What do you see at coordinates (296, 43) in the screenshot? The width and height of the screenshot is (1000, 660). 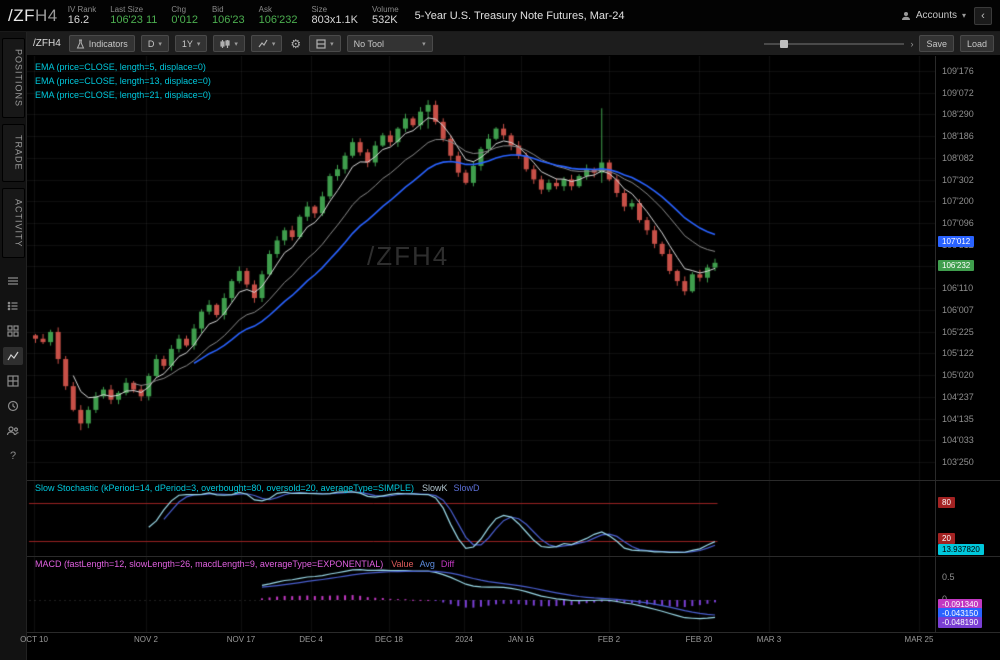 I see `settings-gear-icon: ⚙` at bounding box center [296, 43].